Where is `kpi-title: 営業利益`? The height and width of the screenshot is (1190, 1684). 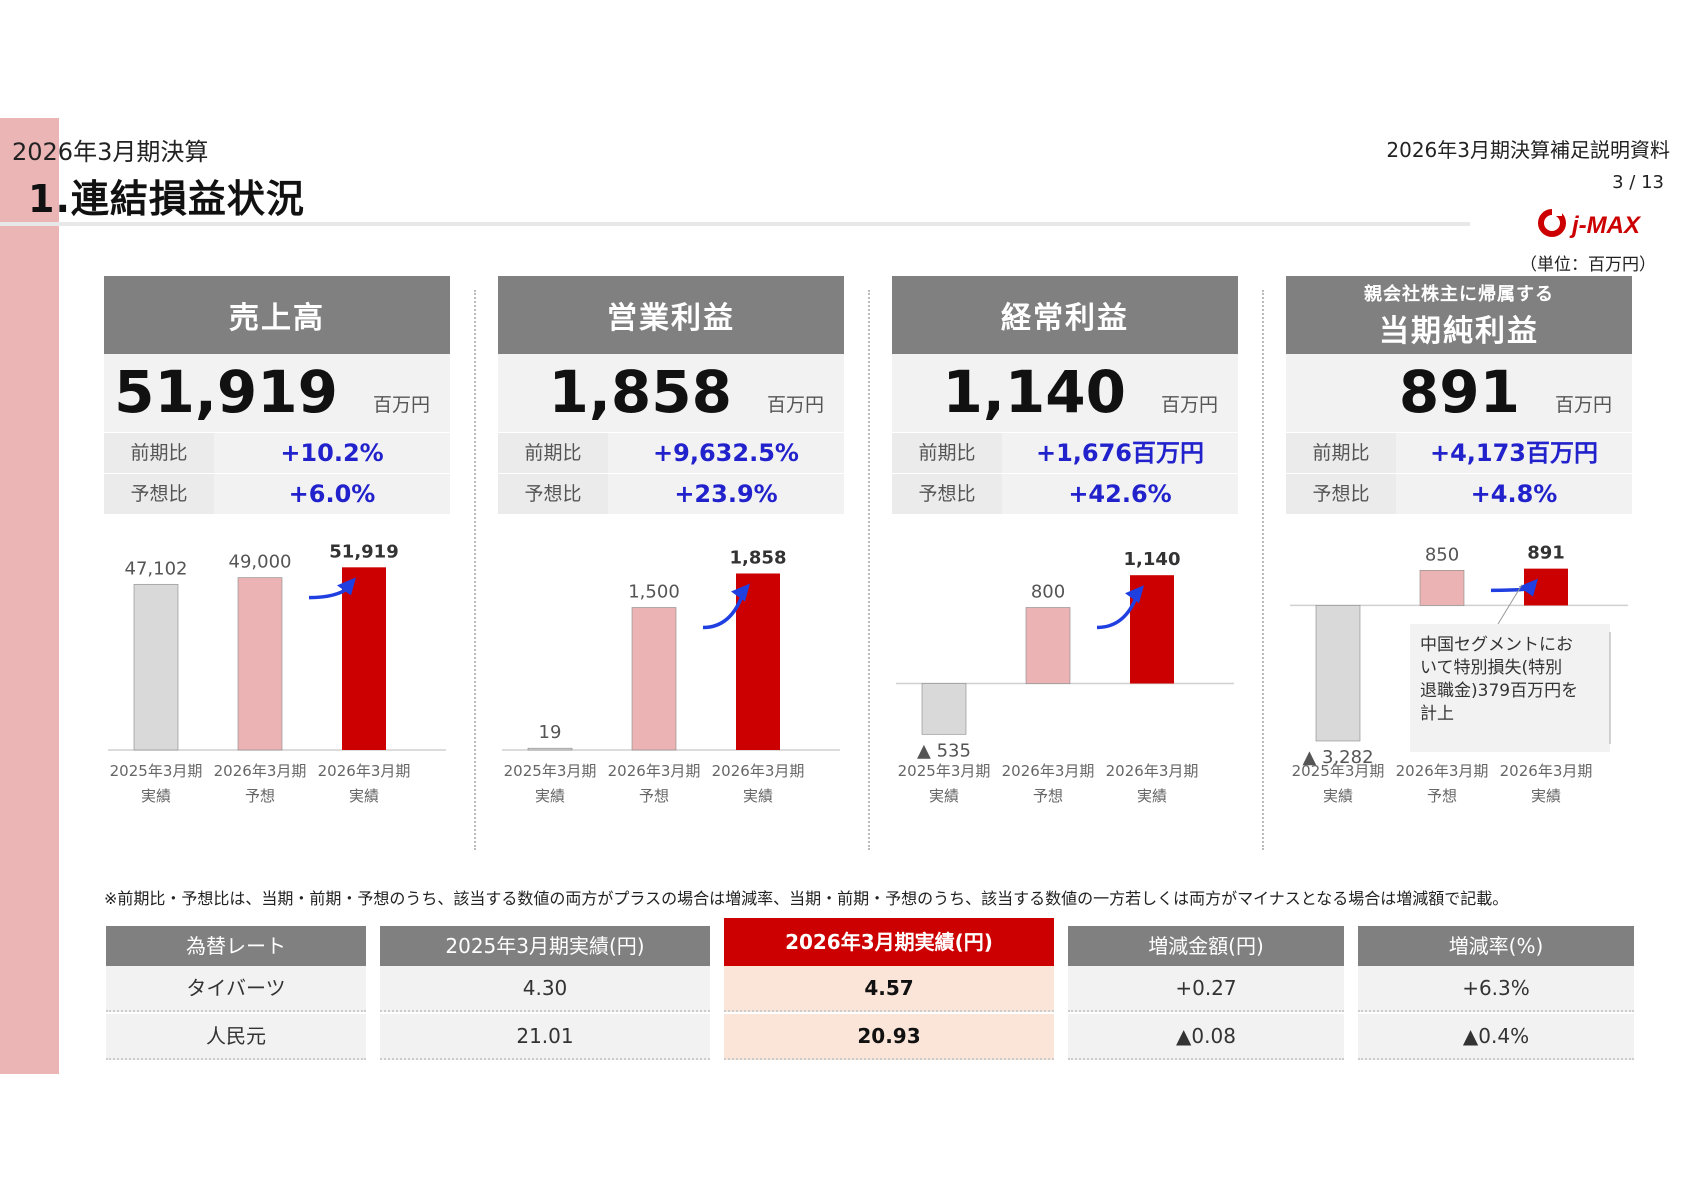 kpi-title: 営業利益 is located at coordinates (671, 318).